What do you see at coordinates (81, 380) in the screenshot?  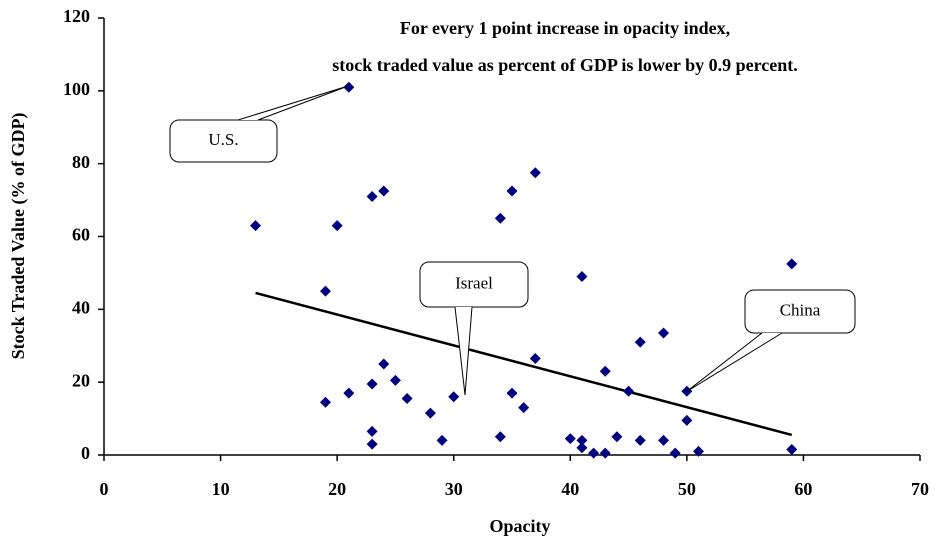 I see `y-tick-label: 20` at bounding box center [81, 380].